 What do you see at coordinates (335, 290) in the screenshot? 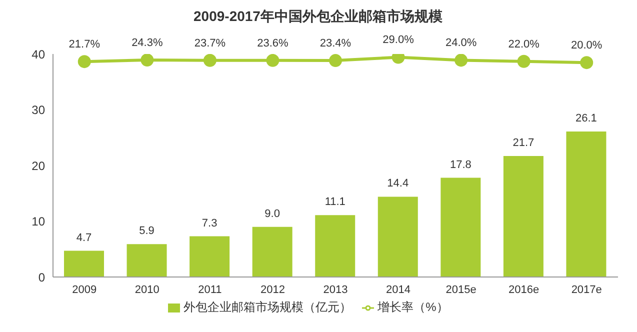
I see `x-tick-label: 2013` at bounding box center [335, 290].